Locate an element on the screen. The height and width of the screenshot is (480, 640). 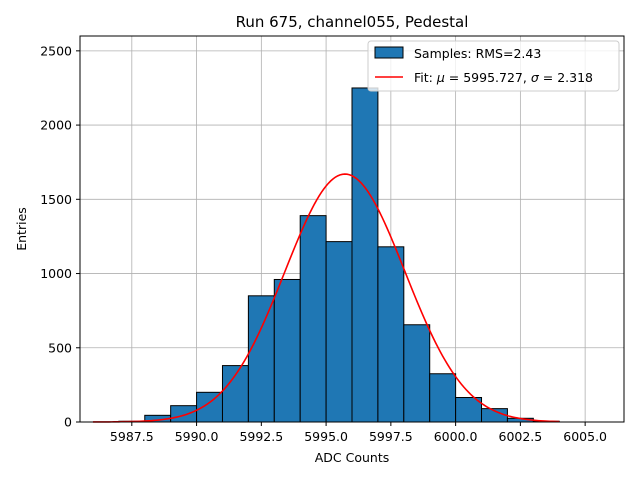
y-tick-label: 2000 is located at coordinates (56, 125).